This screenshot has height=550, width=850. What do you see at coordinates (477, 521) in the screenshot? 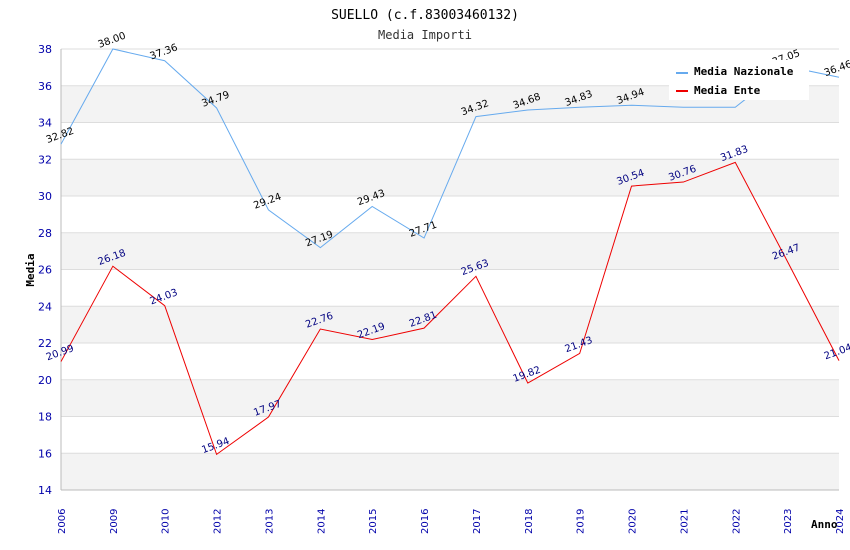
I see `x-tick-label: 2017` at bounding box center [477, 521].